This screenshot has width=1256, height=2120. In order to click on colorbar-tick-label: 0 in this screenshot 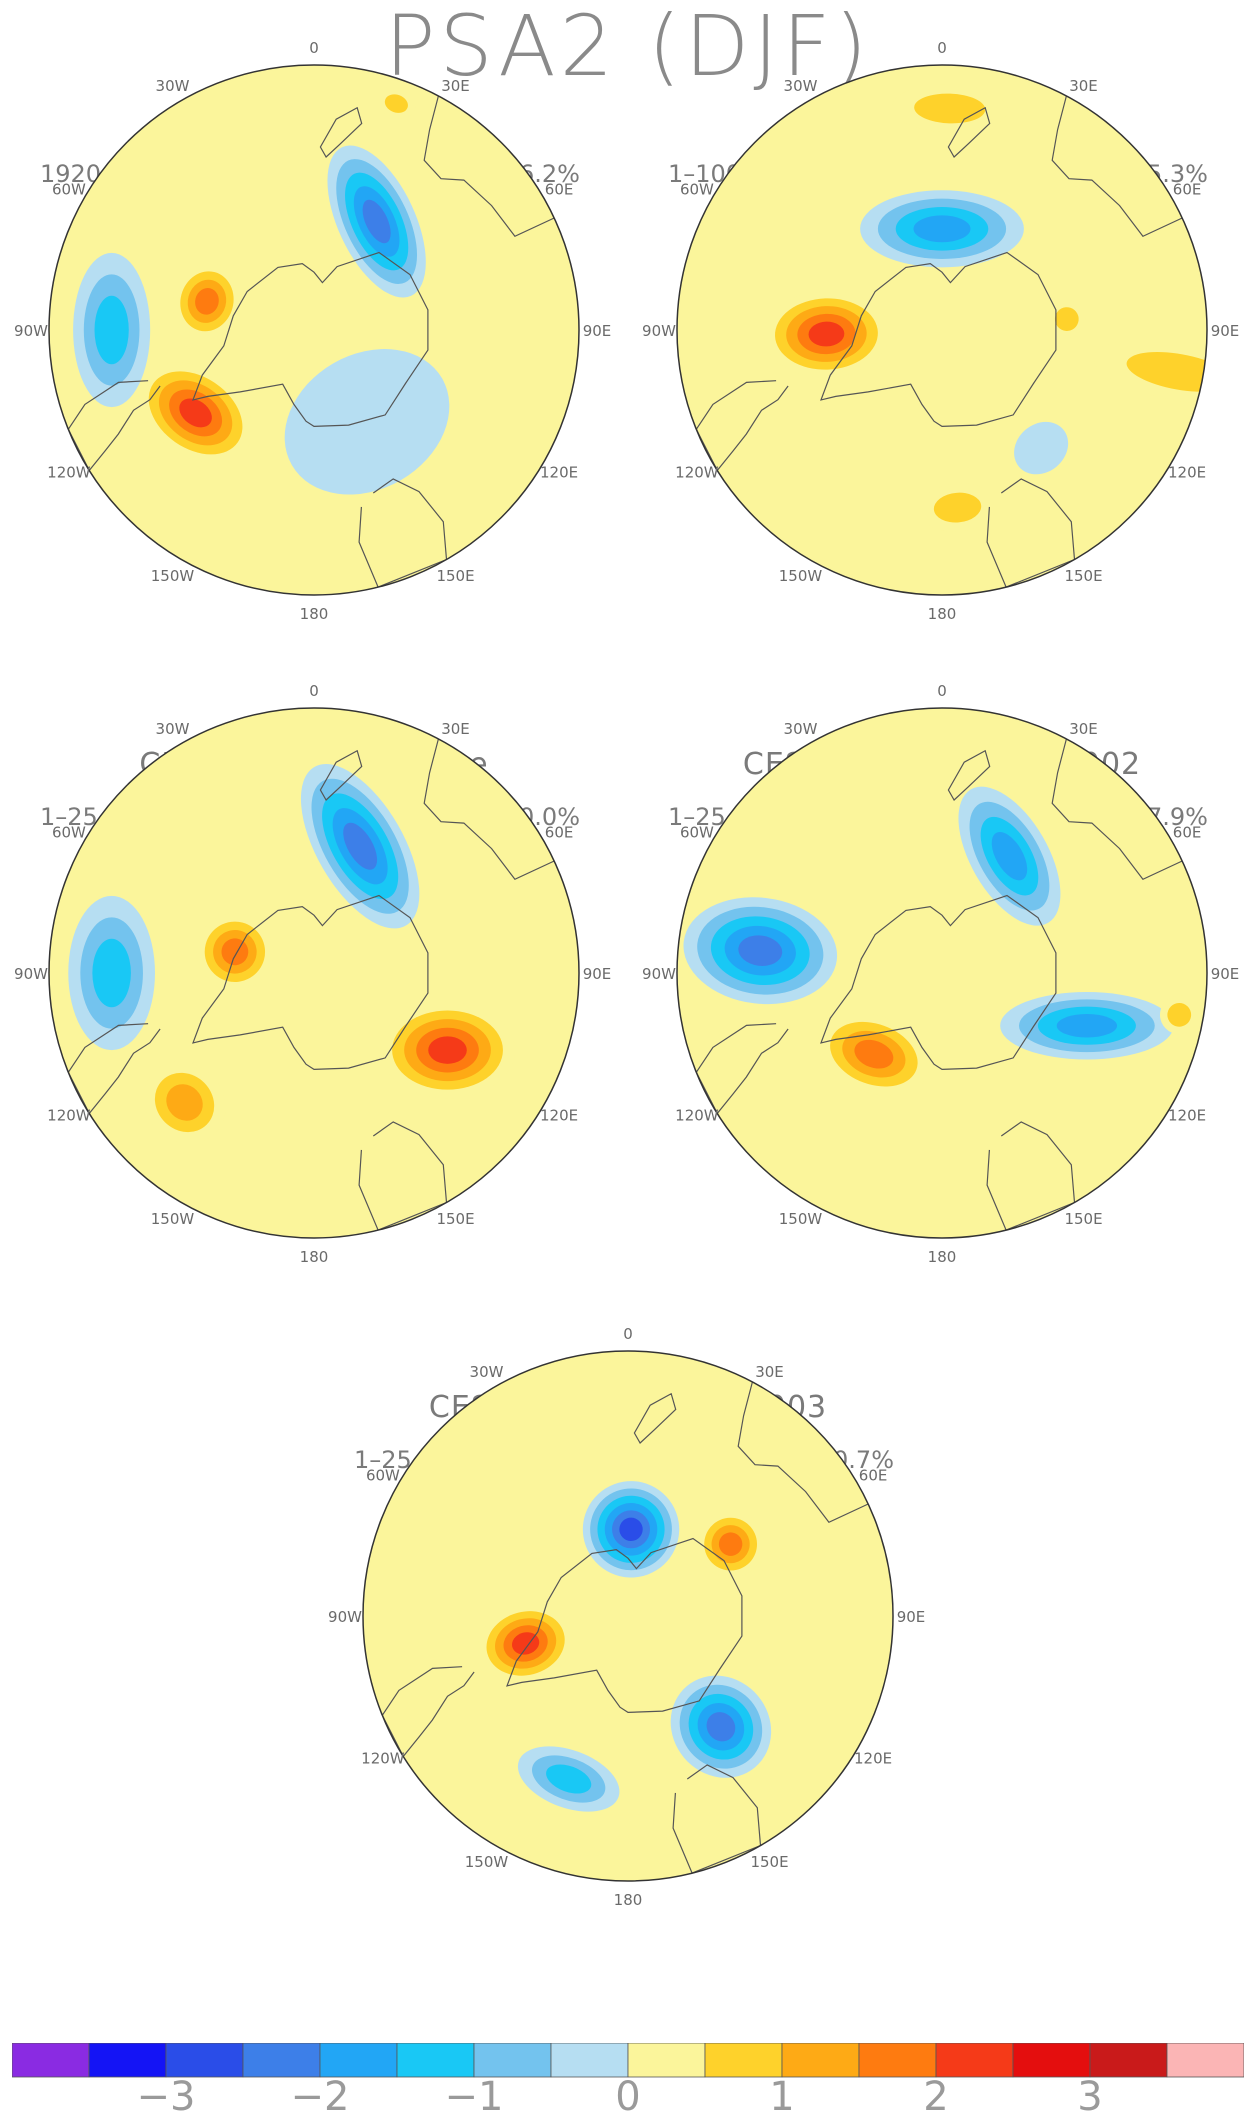, I will do `click(628, 2097)`.